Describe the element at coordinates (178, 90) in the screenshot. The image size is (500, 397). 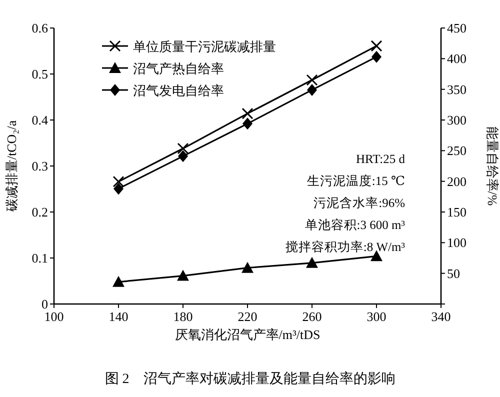
I see `legend-label: 沼气发电自给率` at that location.